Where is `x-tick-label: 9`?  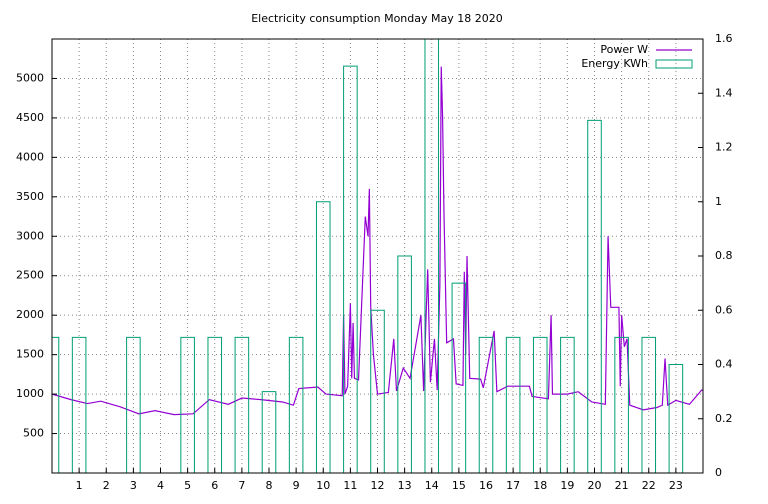 x-tick-label: 9 is located at coordinates (296, 485).